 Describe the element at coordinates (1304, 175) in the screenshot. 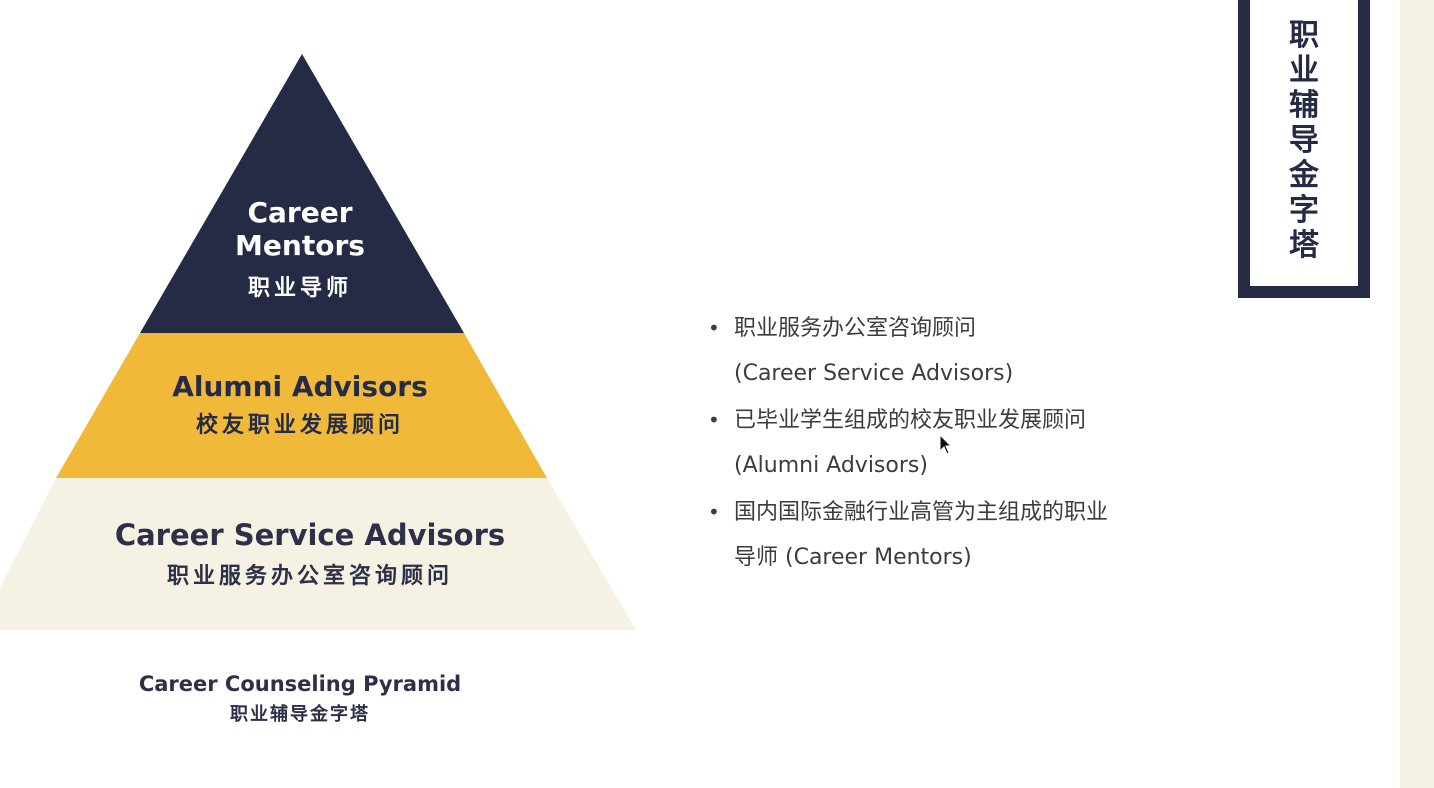

I see `side-title-char: 金` at that location.